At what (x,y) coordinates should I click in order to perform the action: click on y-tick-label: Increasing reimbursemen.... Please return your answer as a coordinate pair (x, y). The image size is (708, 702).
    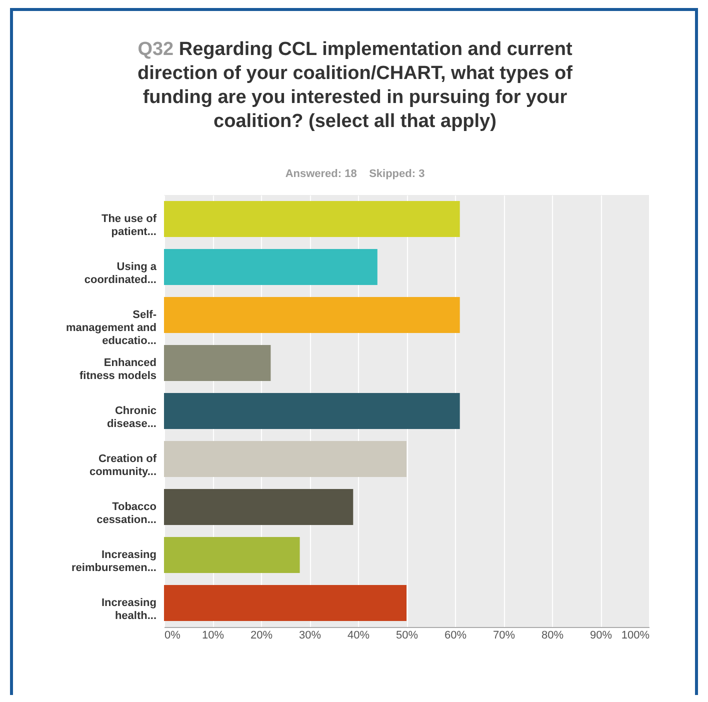
    Looking at the image, I should click on (114, 561).